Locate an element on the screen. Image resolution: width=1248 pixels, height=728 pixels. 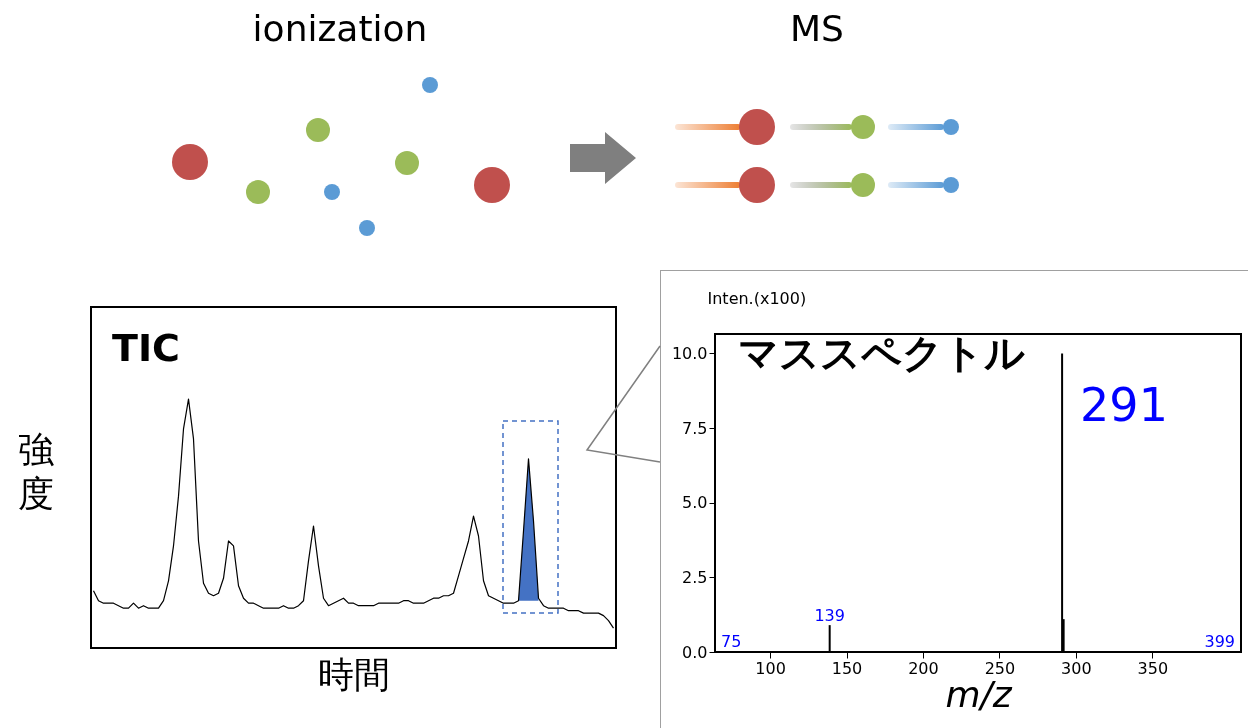
y-tick-label: 10.0 is located at coordinates (689, 353).